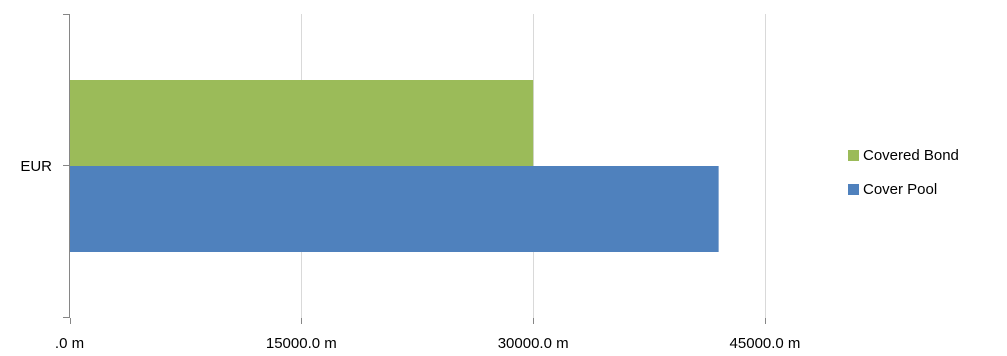 The image size is (1007, 356). What do you see at coordinates (853, 189) in the screenshot?
I see `legend-swatch-cover-pool` at bounding box center [853, 189].